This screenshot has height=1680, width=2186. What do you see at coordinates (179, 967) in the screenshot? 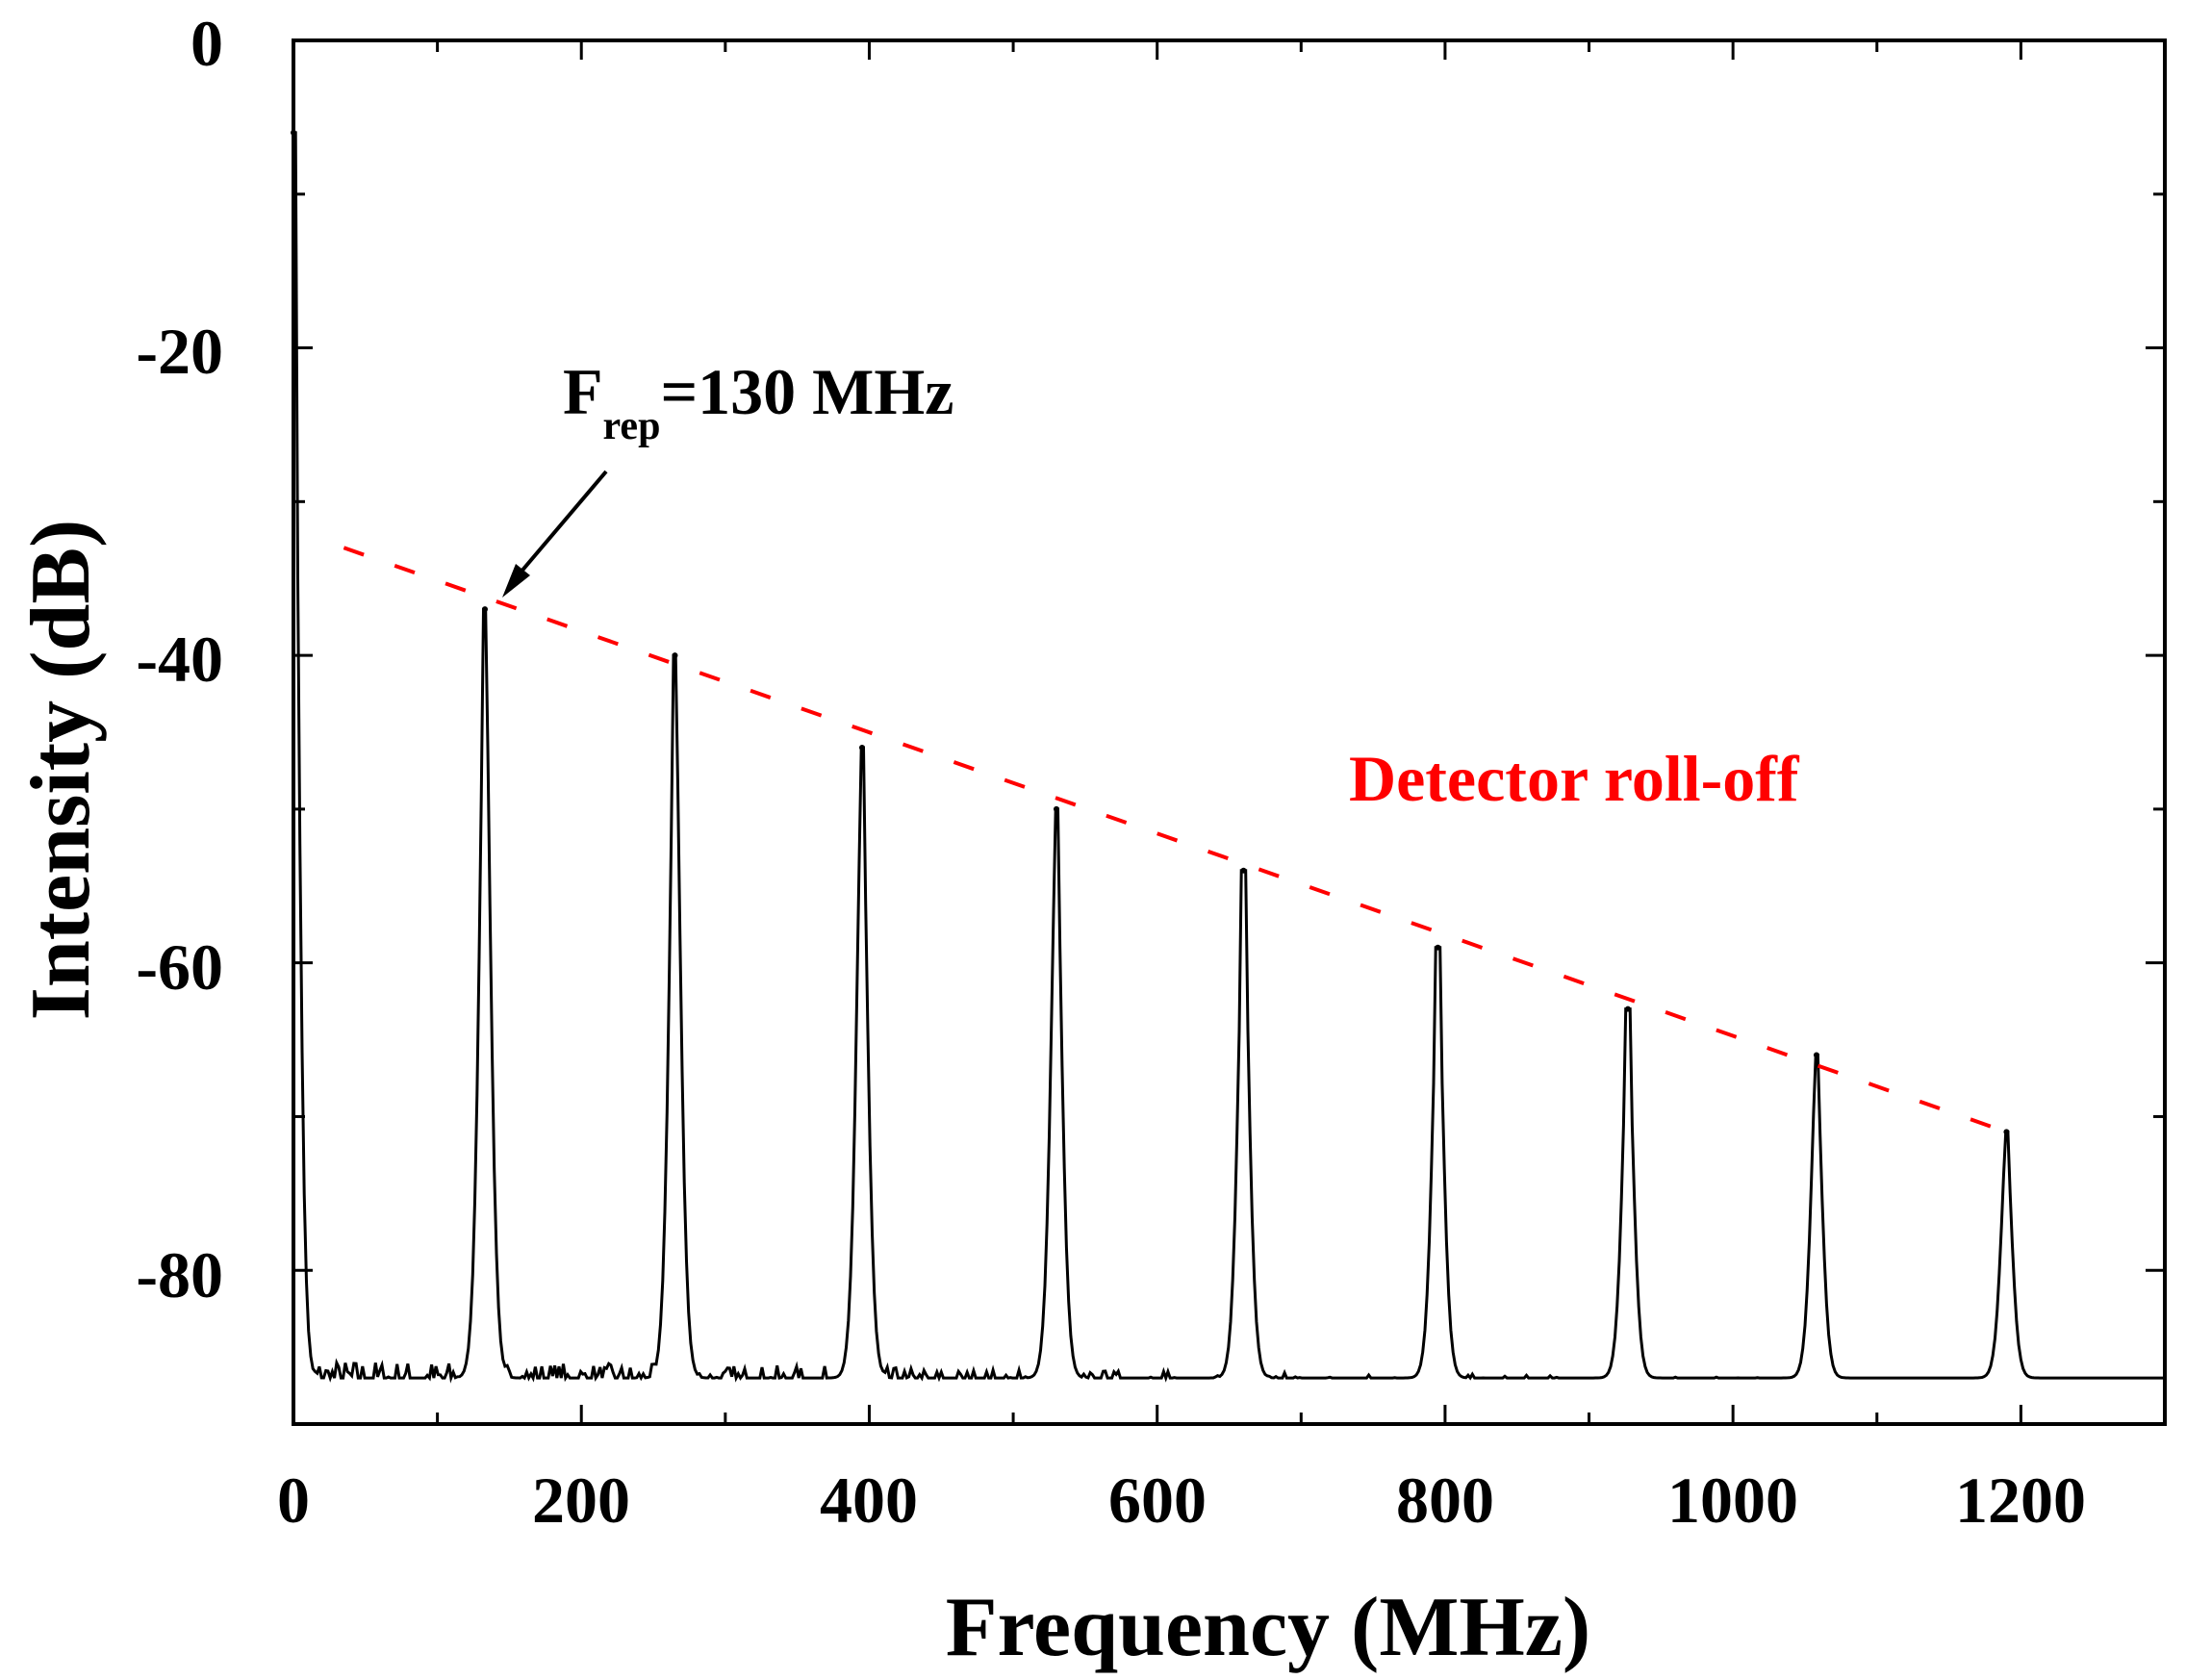
I see `y-tick-label: -60` at bounding box center [179, 967].